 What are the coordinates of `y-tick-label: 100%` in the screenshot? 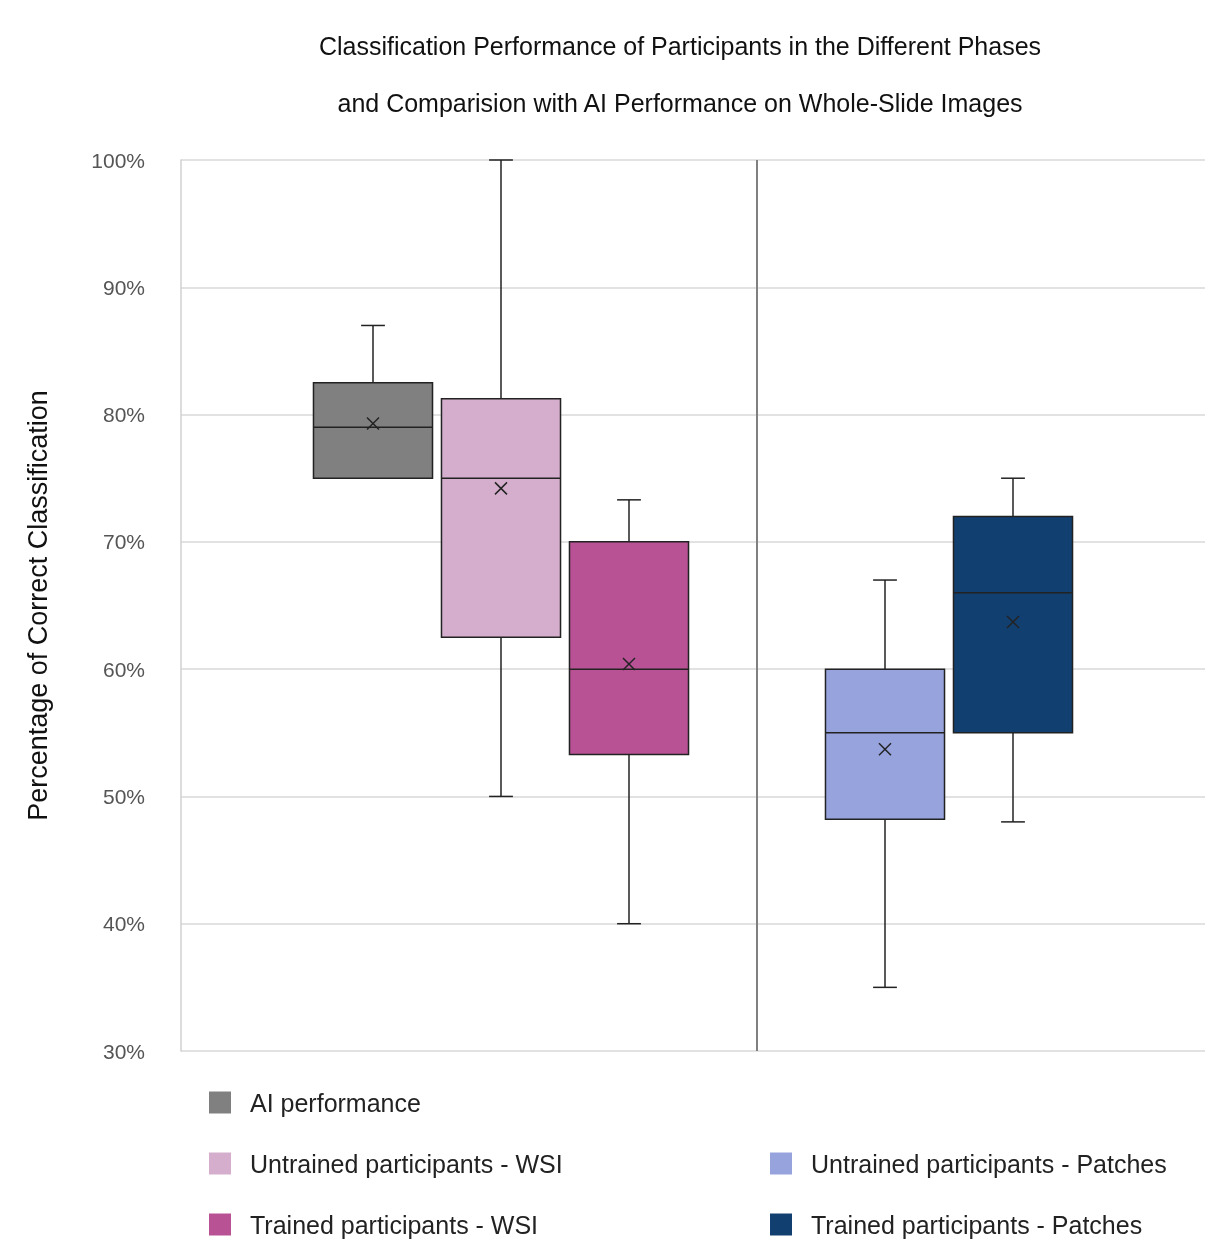 It's located at (118, 160).